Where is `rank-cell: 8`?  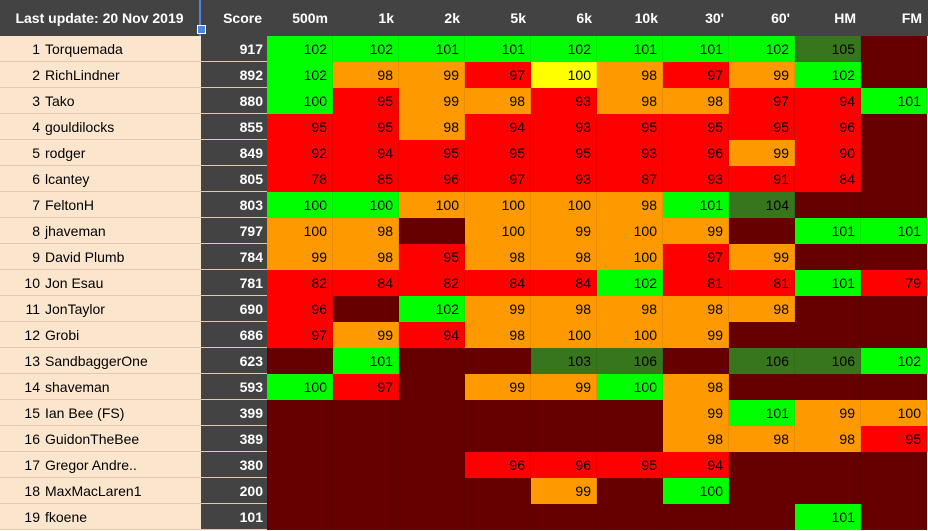
rank-cell: 8 is located at coordinates (20, 231).